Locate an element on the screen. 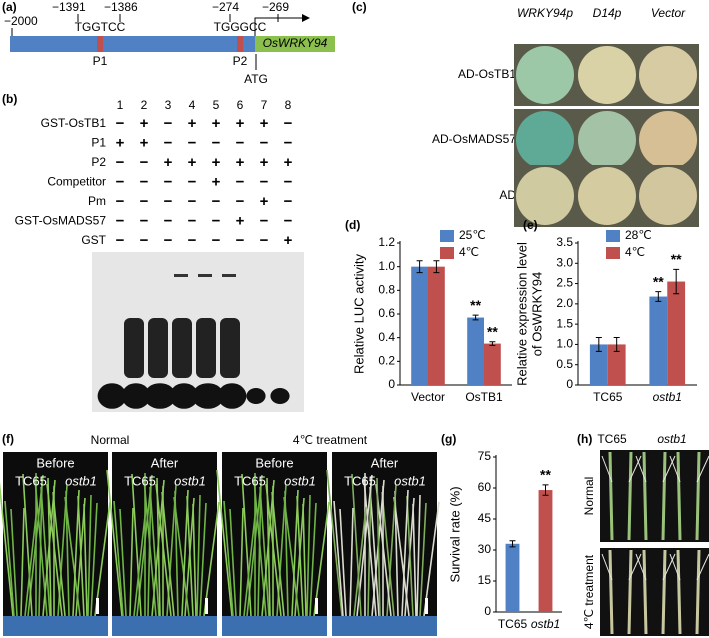 This screenshot has height=638, width=709. y-tick-label: 15 is located at coordinates (485, 580).